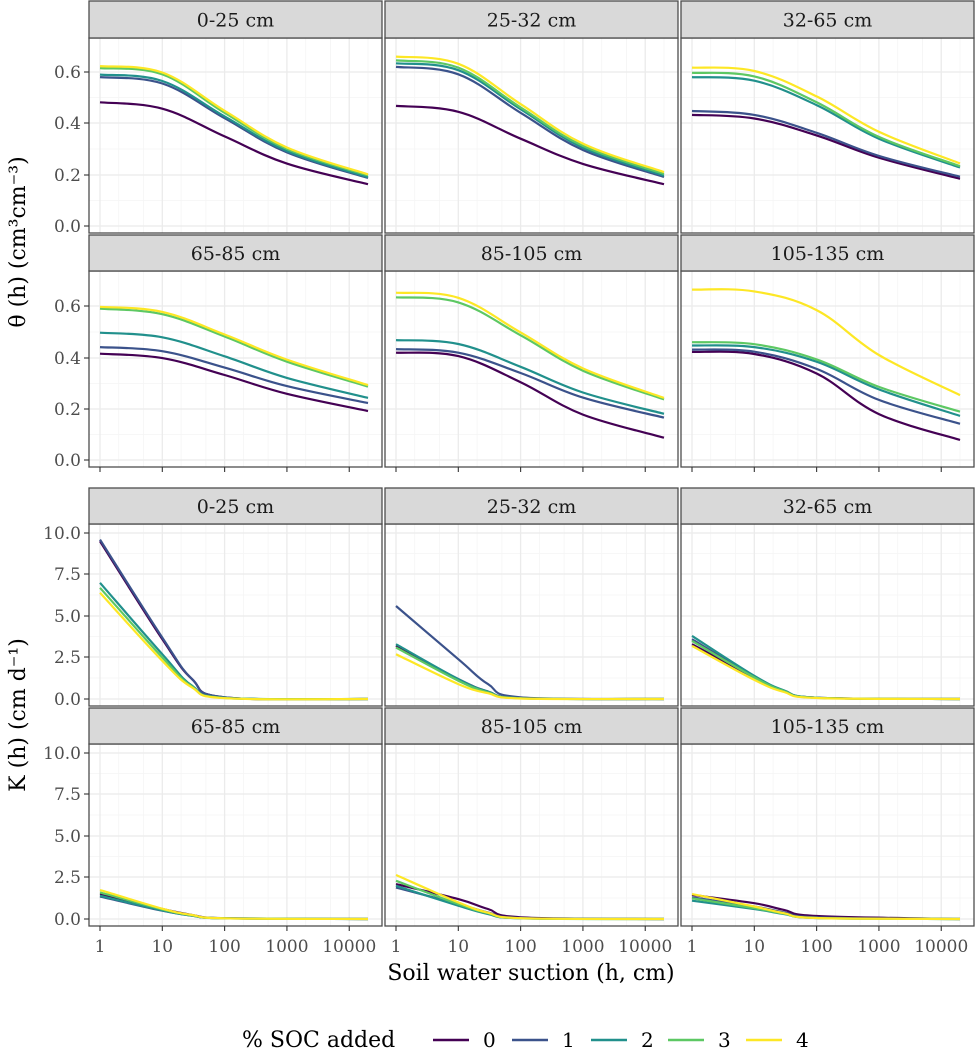 The width and height of the screenshot is (976, 1048). Describe the element at coordinates (18, 715) in the screenshot. I see `y-axis-title: K (h) (cm d⁻¹)` at that location.